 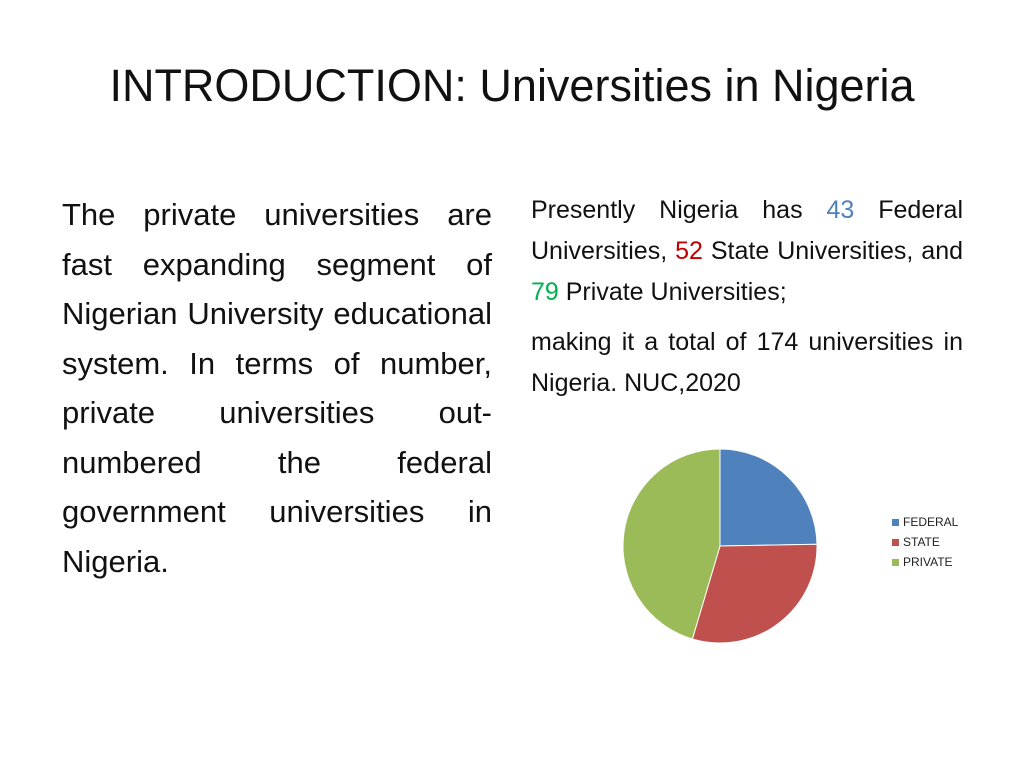 I want to click on slide-title: INTRODUCTION: Universities in Nigeria, so click(x=512, y=85).